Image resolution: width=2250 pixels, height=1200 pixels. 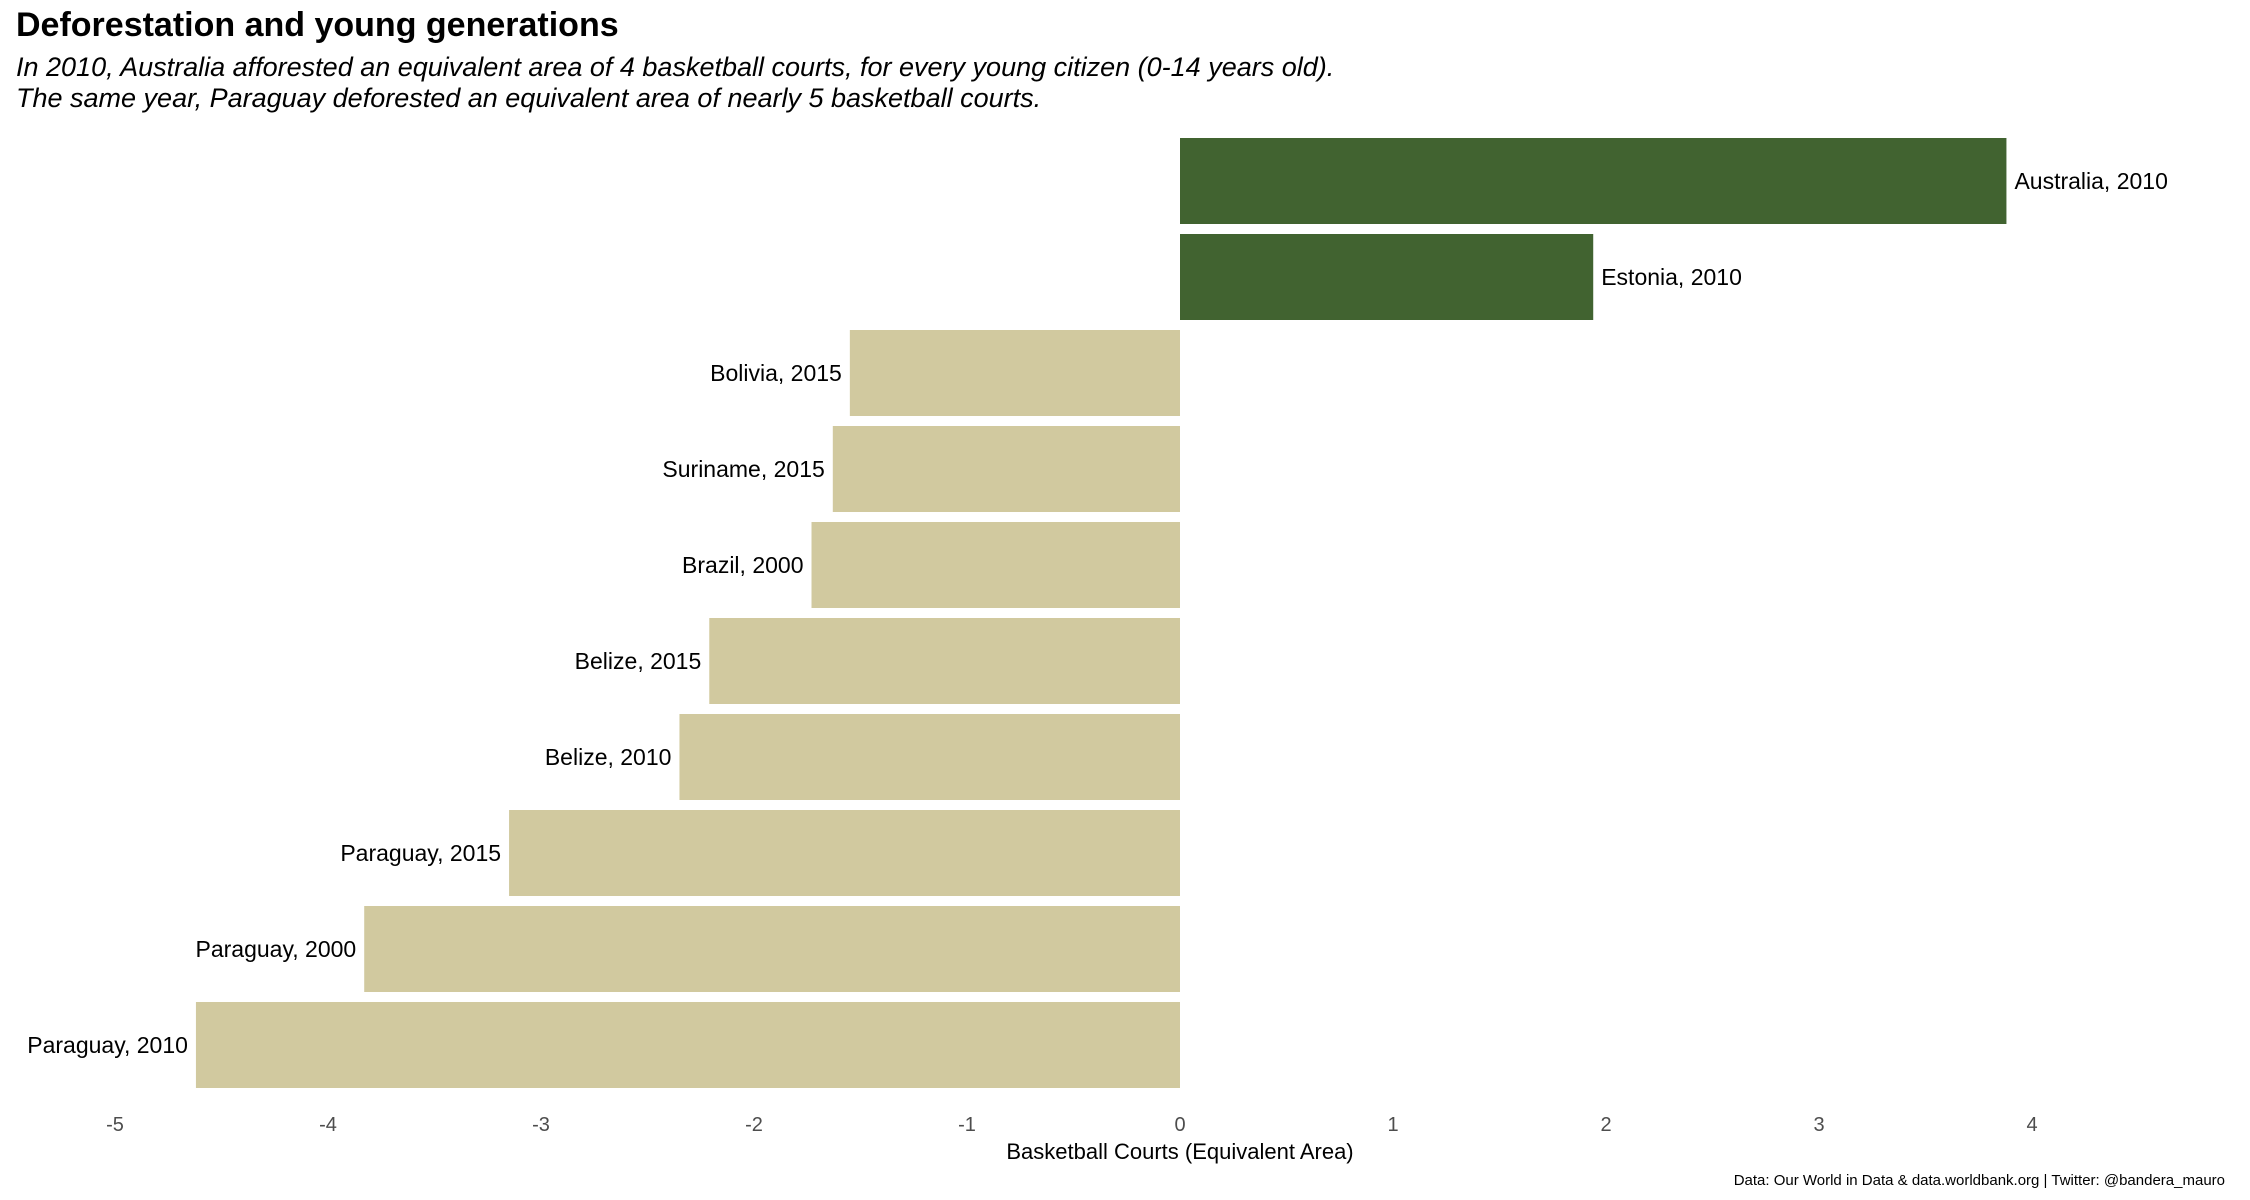 I want to click on x-tick-label: 1, so click(x=1392, y=1125).